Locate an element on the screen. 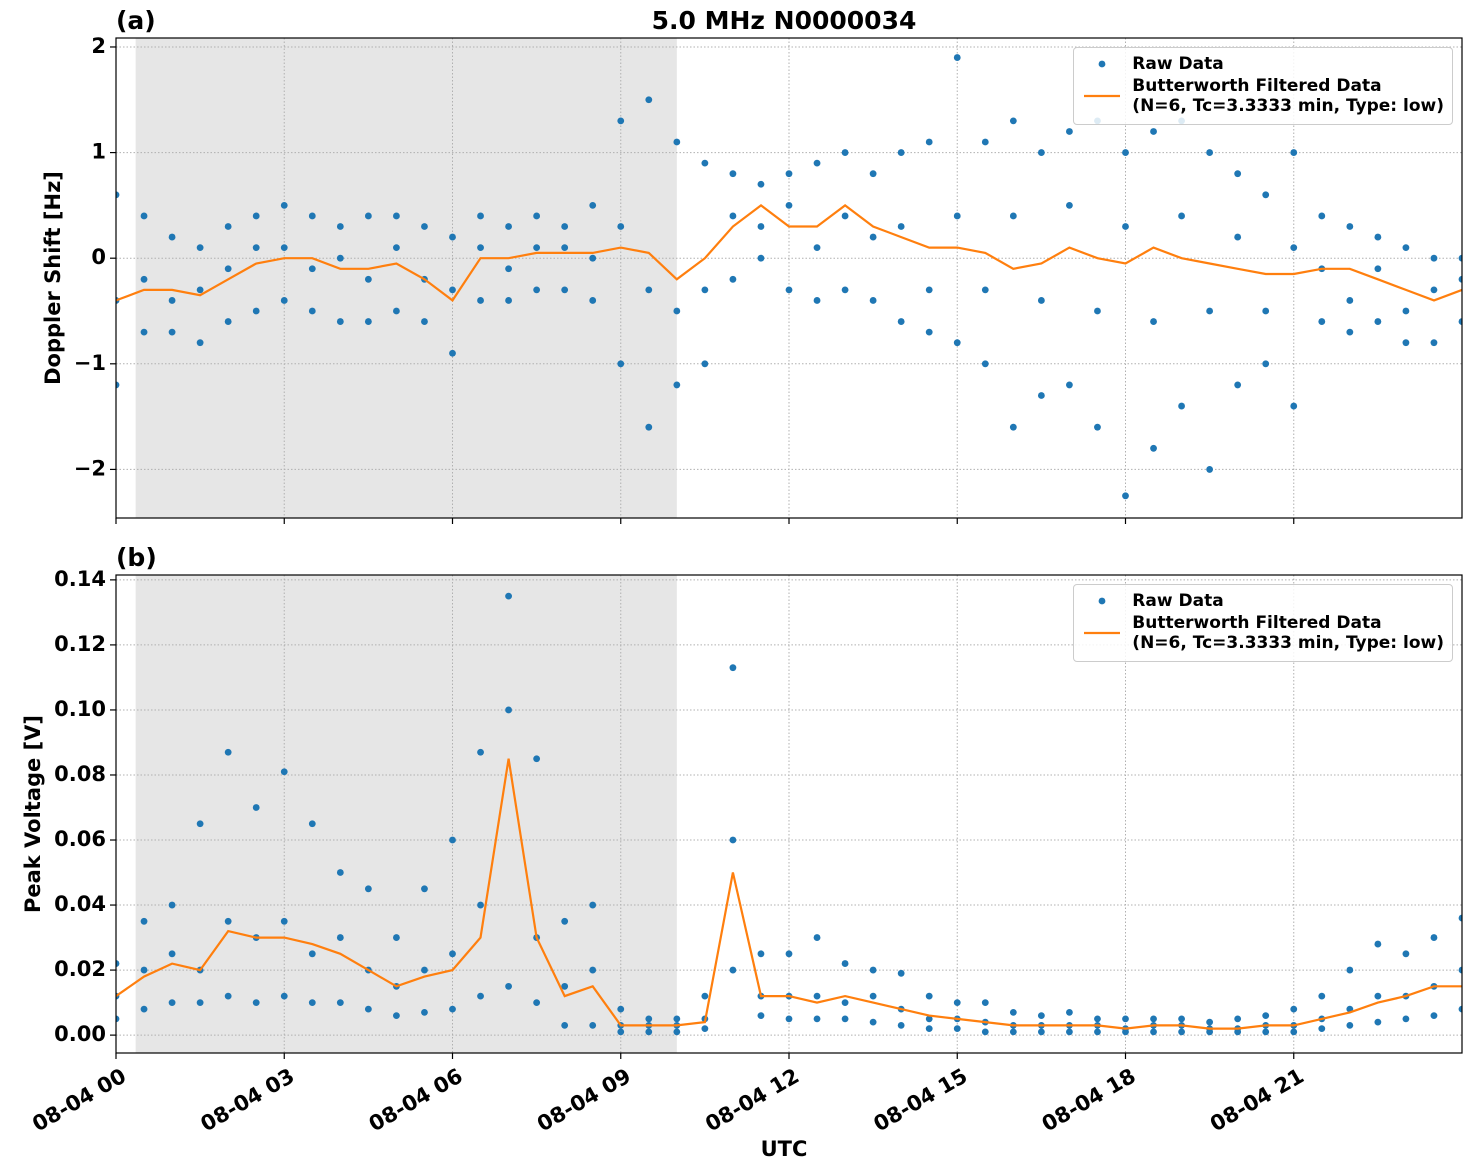 The width and height of the screenshot is (1472, 1172). x-tick-label: 08-04 06 is located at coordinates (416, 1100).